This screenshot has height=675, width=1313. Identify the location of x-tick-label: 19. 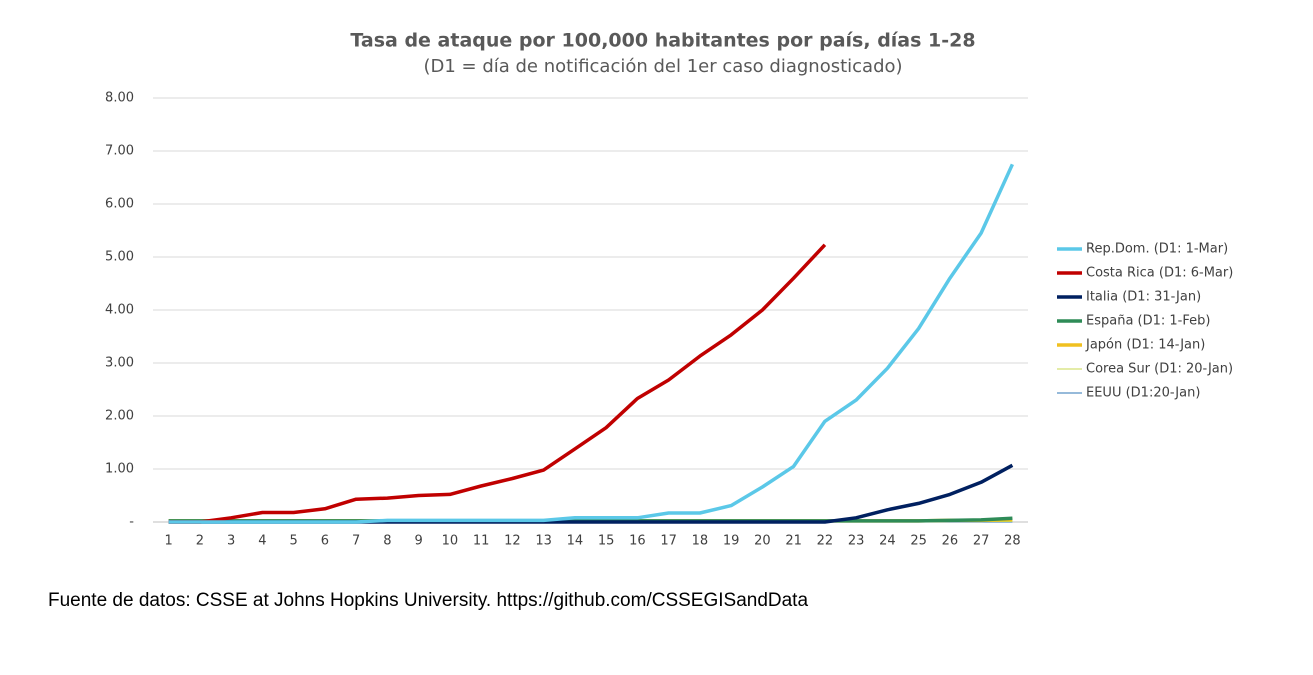
(731, 541).